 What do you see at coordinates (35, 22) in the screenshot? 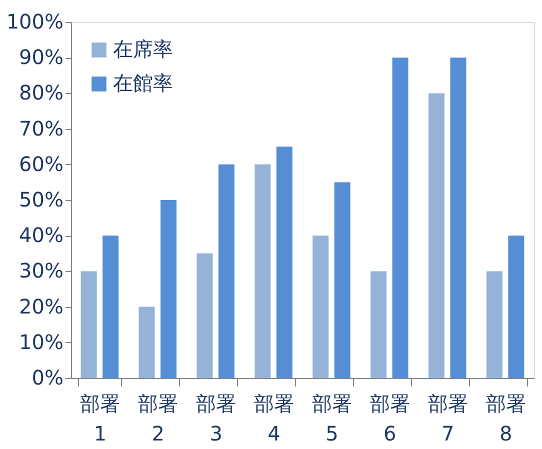
I see `y-tick-label: 100%` at bounding box center [35, 22].